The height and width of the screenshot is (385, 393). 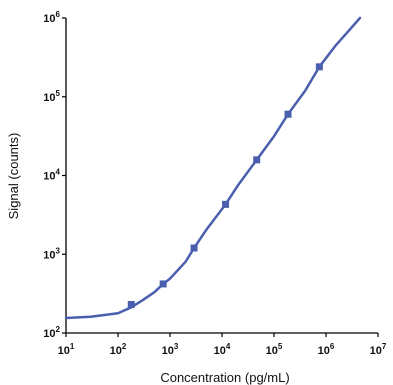 I want to click on x-tick-label: 10⁴, so click(x=222, y=349).